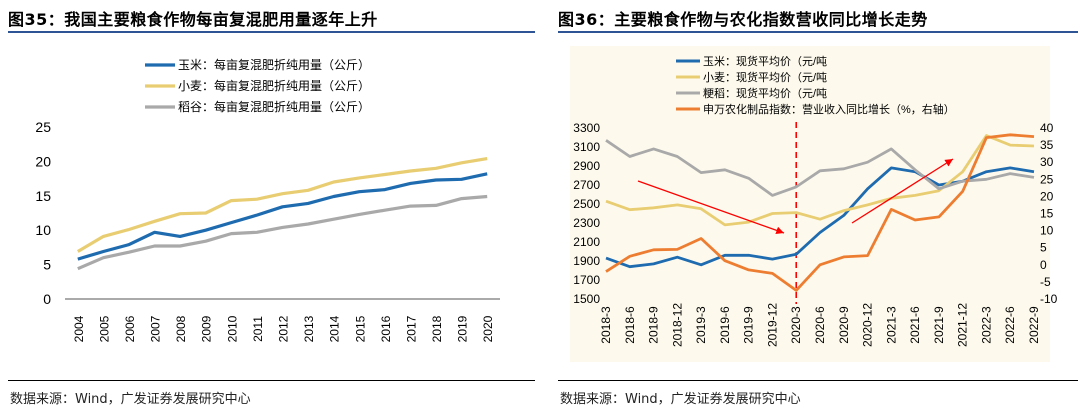 This screenshot has height=419, width=1080. I want to click on x-tick-label: 2020-6, so click(820, 325).